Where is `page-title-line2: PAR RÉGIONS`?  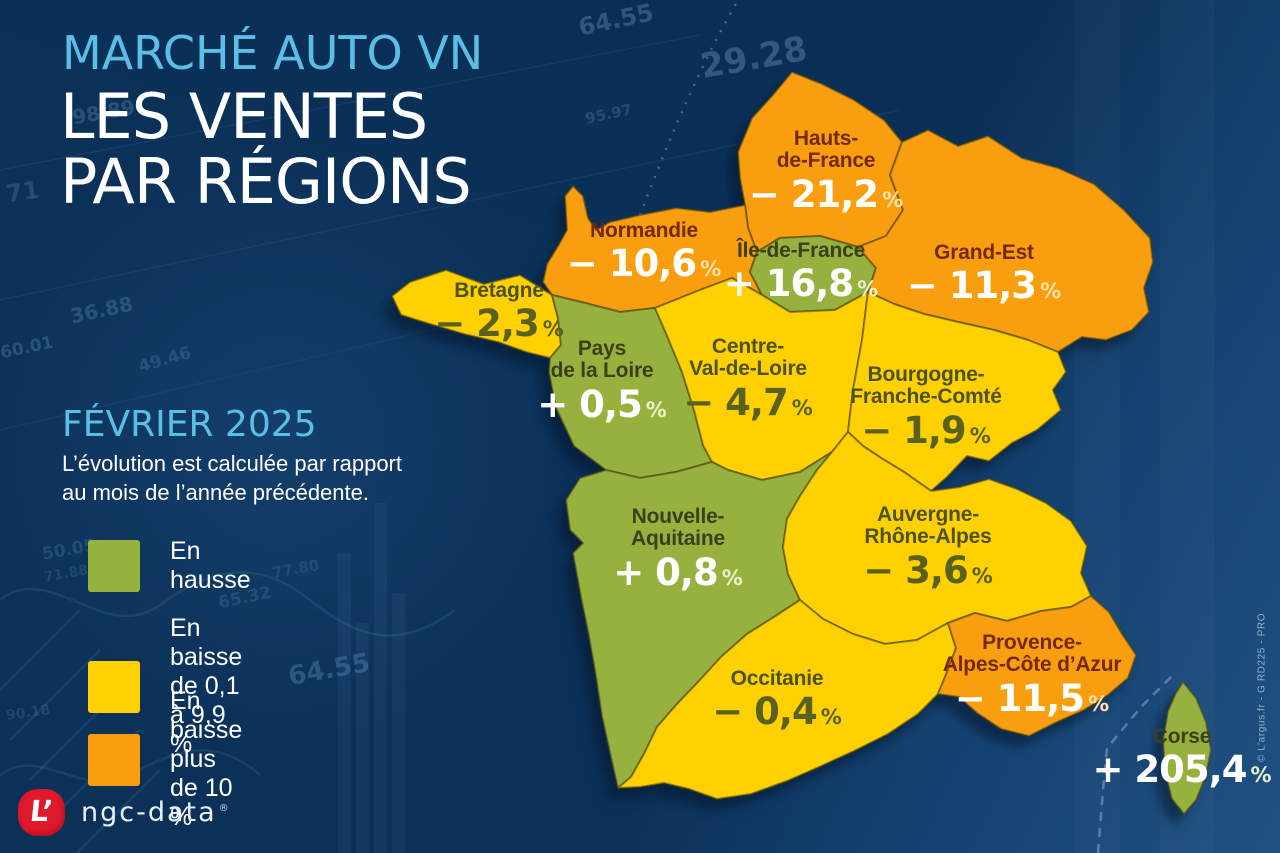
page-title-line2: PAR RÉGIONS is located at coordinates (266, 182).